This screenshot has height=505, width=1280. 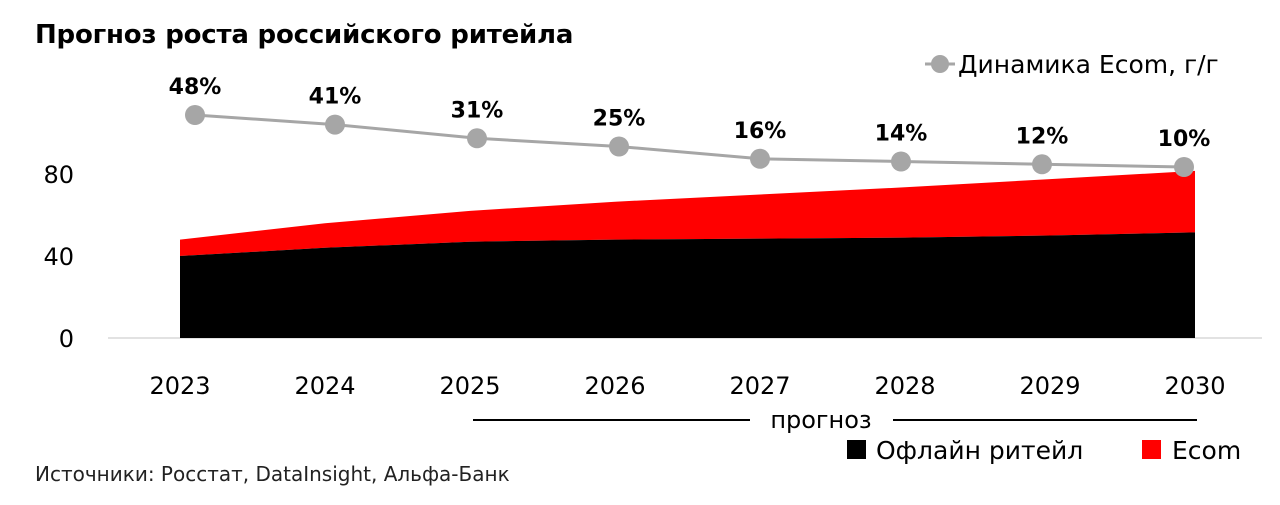 I want to click on legend-areas: Офлайн ритейл Ecom, so click(x=1044, y=450).